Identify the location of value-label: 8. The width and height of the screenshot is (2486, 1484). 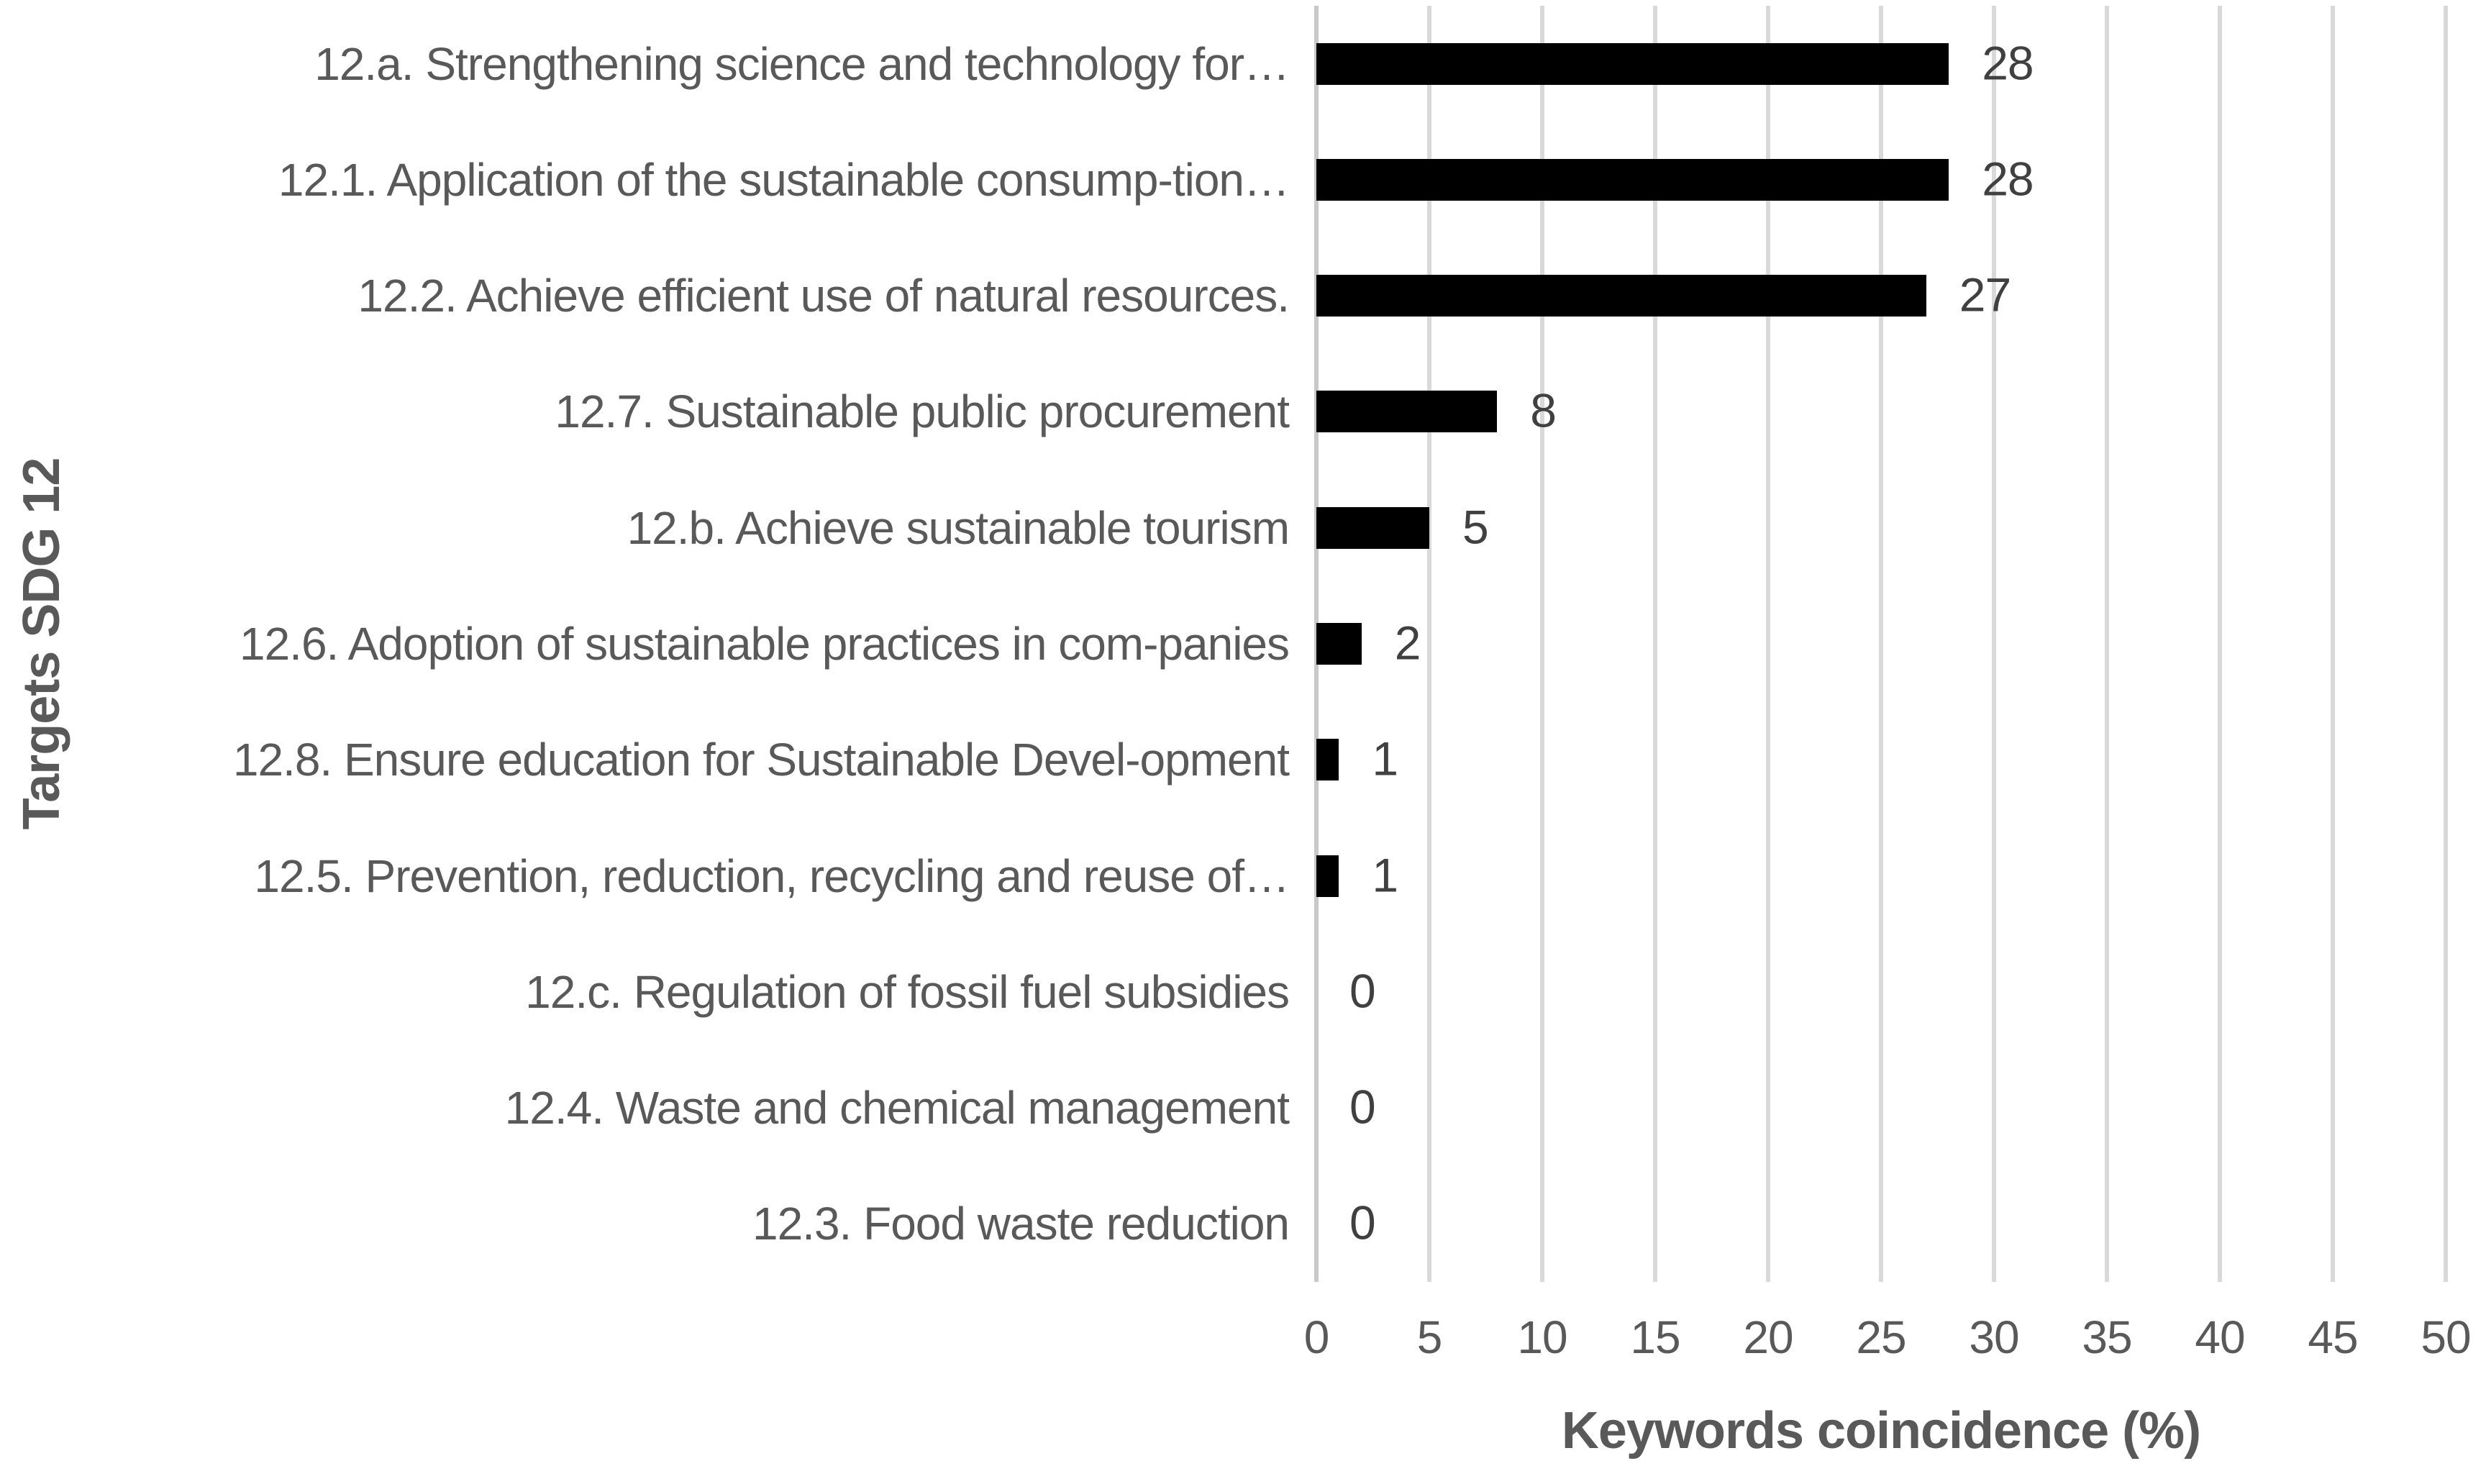
(1543, 410).